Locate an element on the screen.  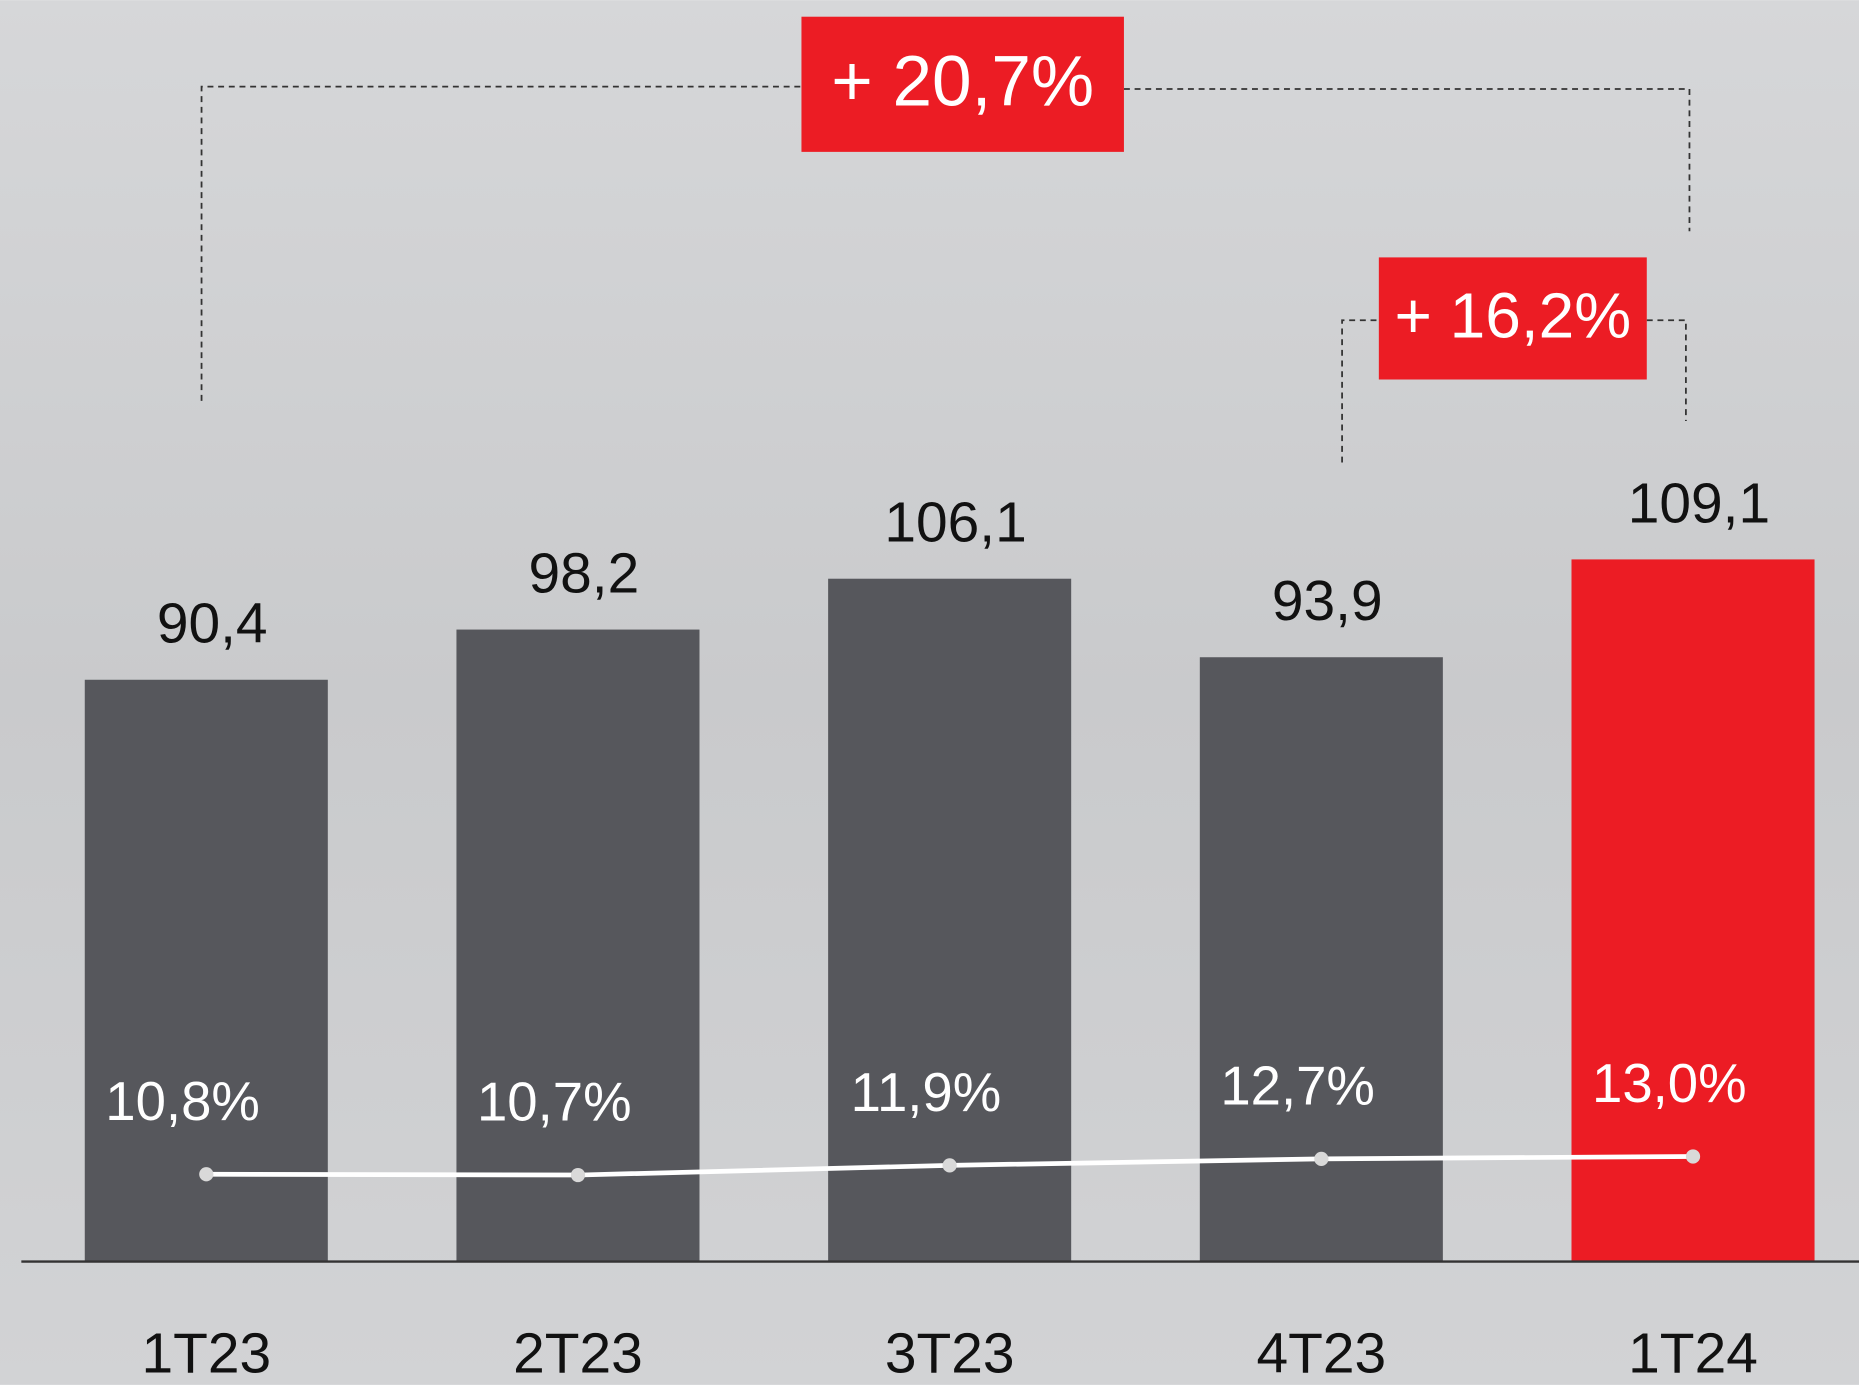
annotation: + 20,7% is located at coordinates (962, 81).